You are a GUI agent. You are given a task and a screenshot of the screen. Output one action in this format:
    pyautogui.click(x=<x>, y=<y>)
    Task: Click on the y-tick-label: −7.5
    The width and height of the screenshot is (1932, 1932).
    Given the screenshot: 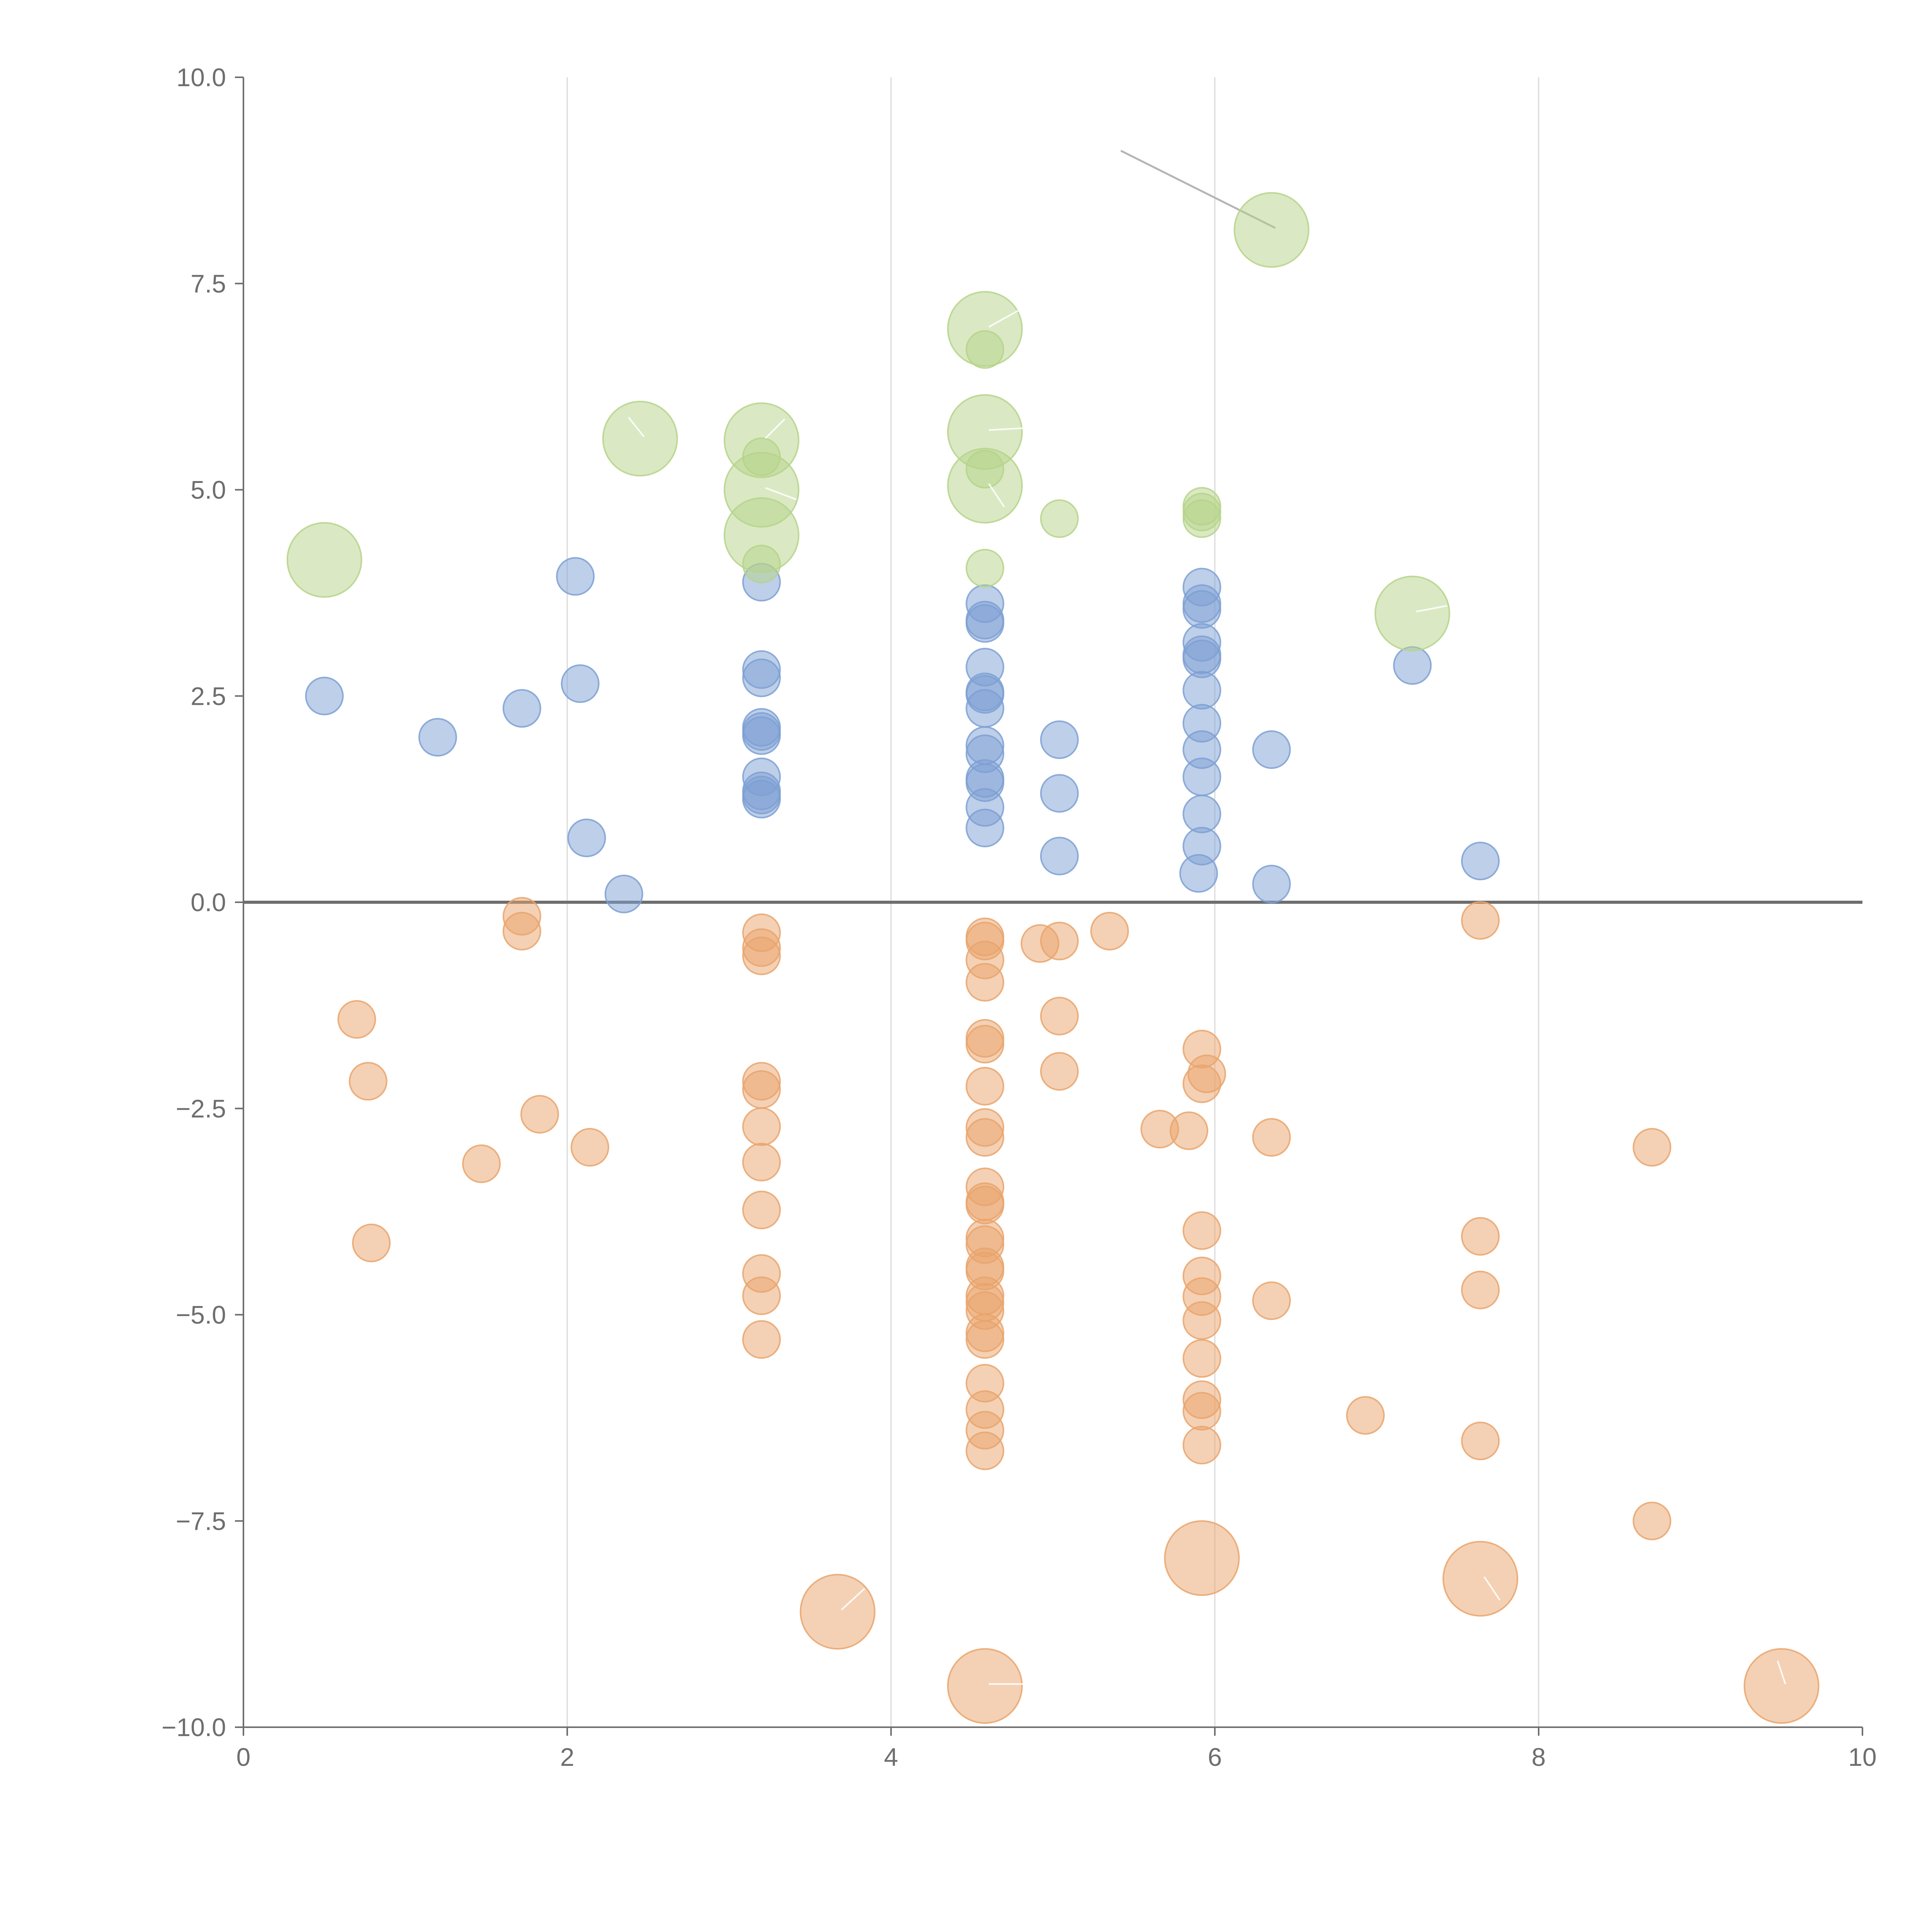 What is the action you would take?
    pyautogui.click(x=201, y=1521)
    